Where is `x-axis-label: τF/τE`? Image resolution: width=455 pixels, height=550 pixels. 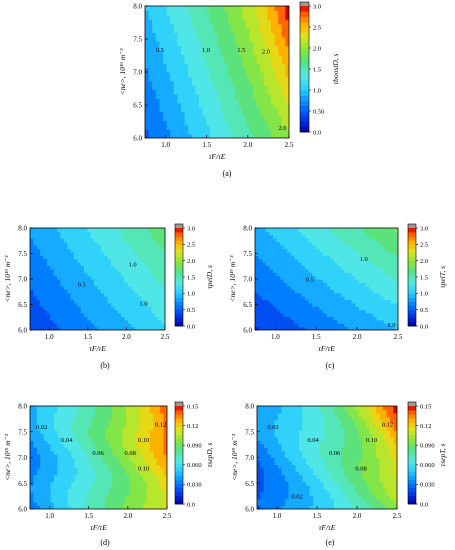
x-axis-label: τF/τE is located at coordinates (217, 156).